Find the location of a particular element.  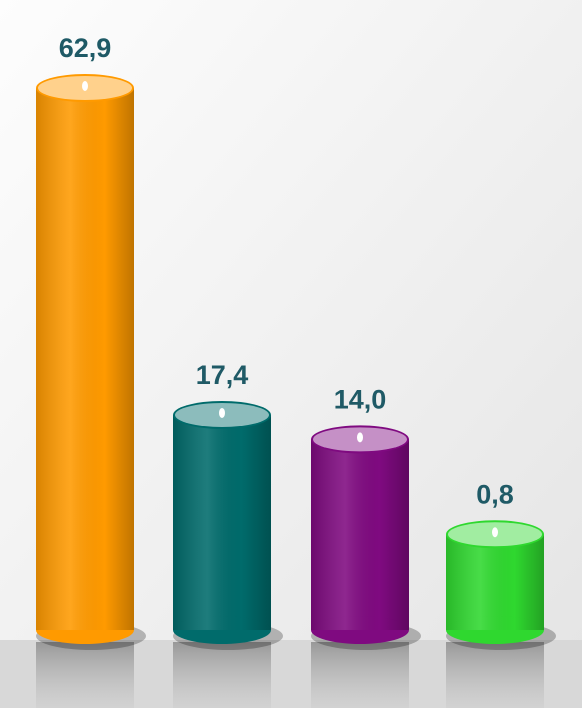

value-label: 14,0 is located at coordinates (360, 400).